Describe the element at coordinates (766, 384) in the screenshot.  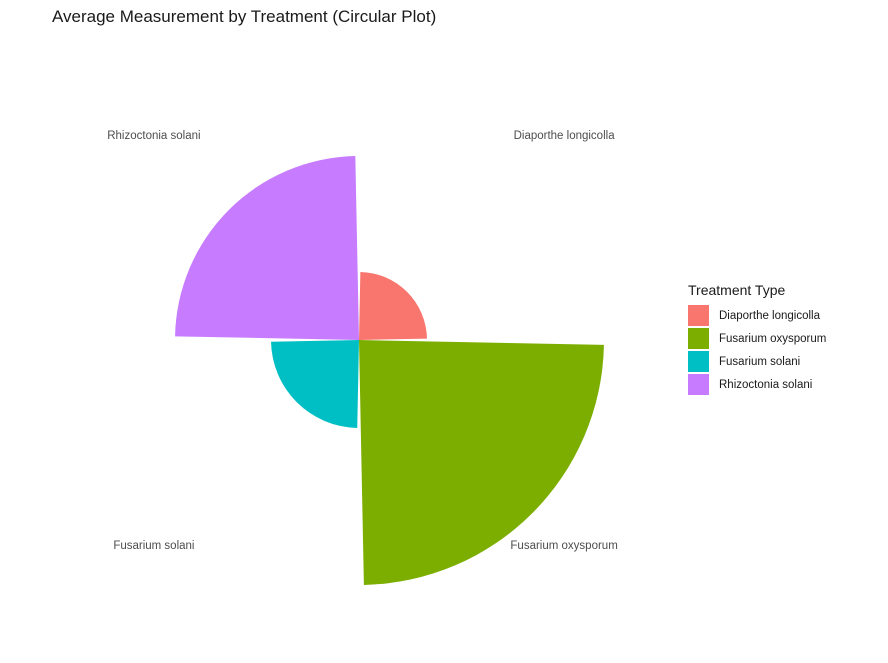
I see `legend-label: Rhizoctonia solani` at that location.